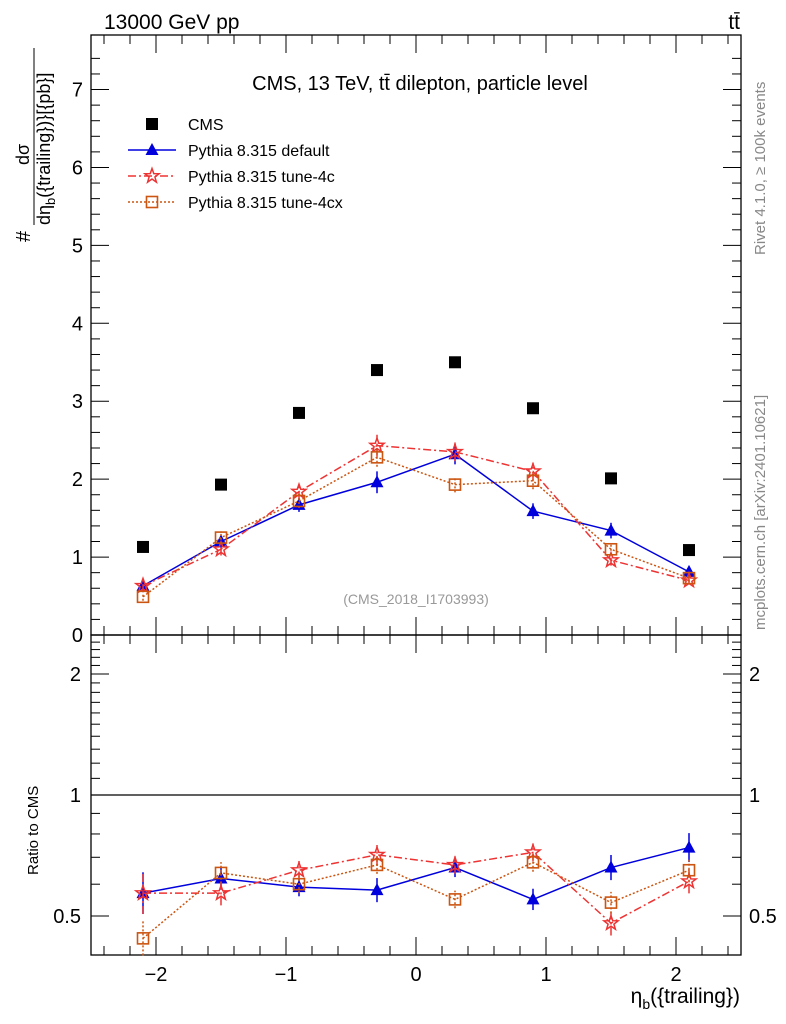  I want to click on series-cms, so click(416, 456).